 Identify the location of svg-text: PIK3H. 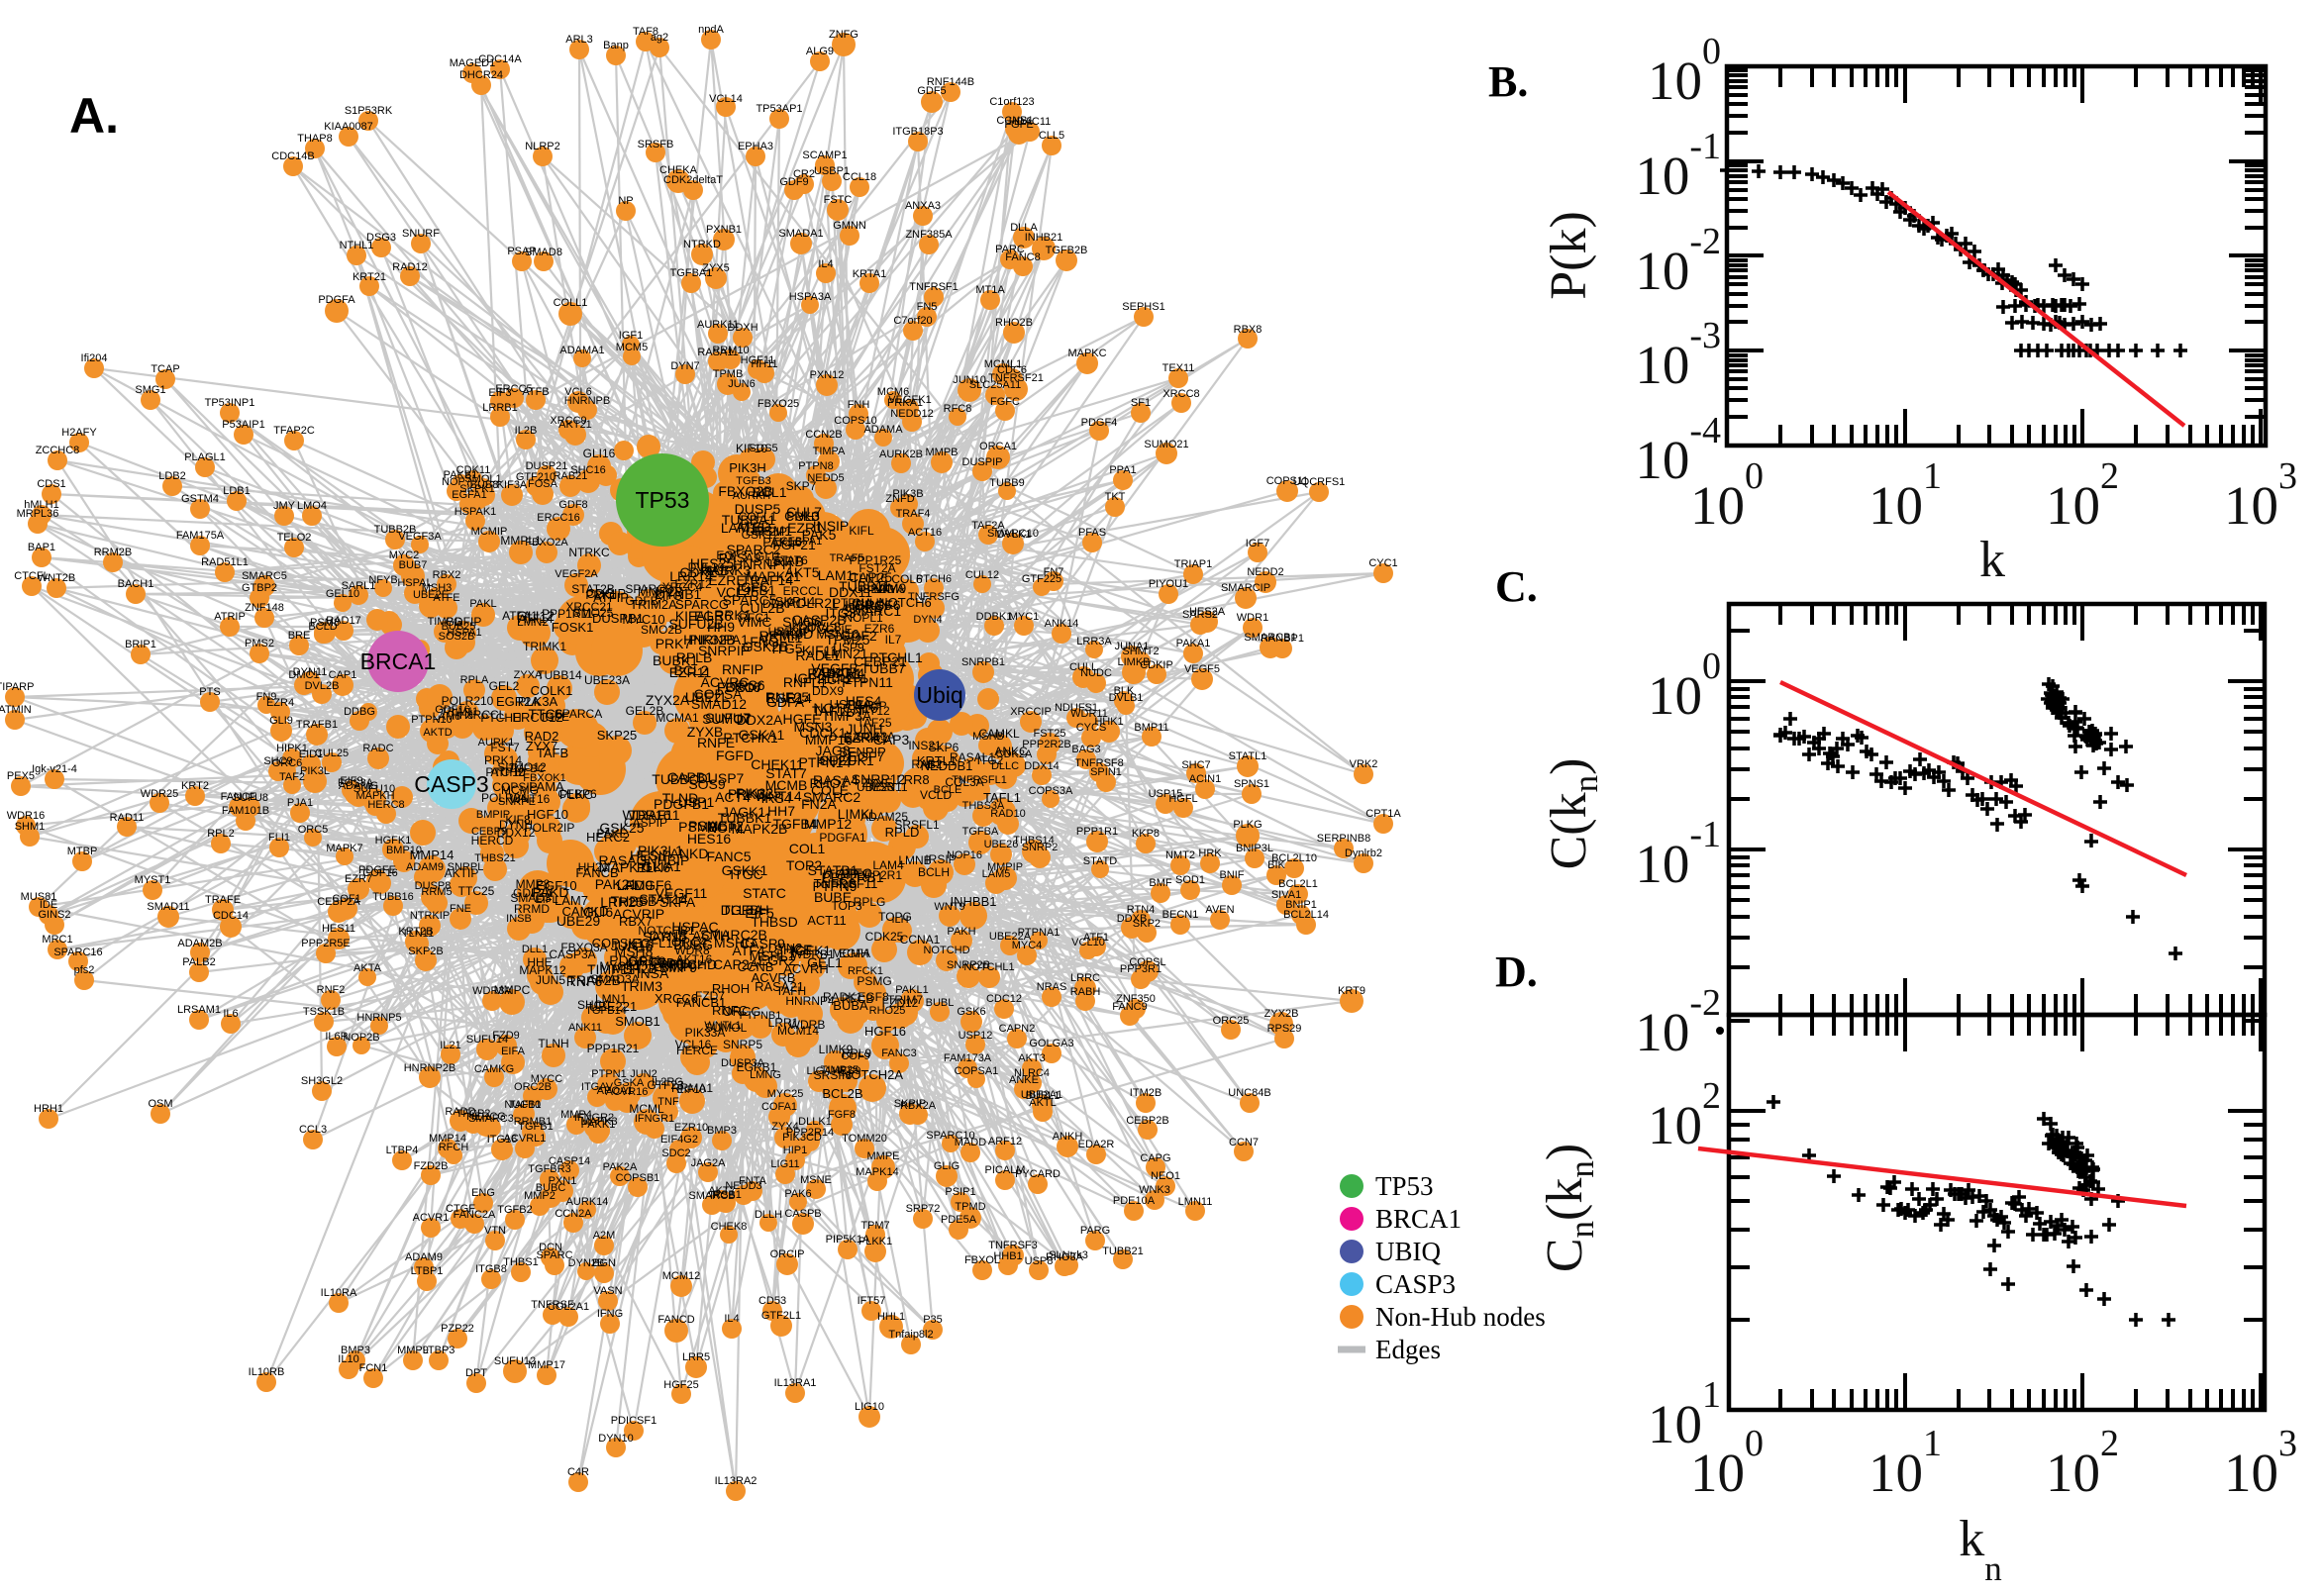
(748, 467).